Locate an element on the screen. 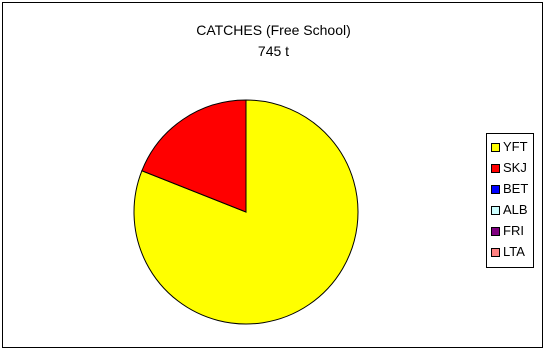  chart-subtitle: 745 t is located at coordinates (273, 51).